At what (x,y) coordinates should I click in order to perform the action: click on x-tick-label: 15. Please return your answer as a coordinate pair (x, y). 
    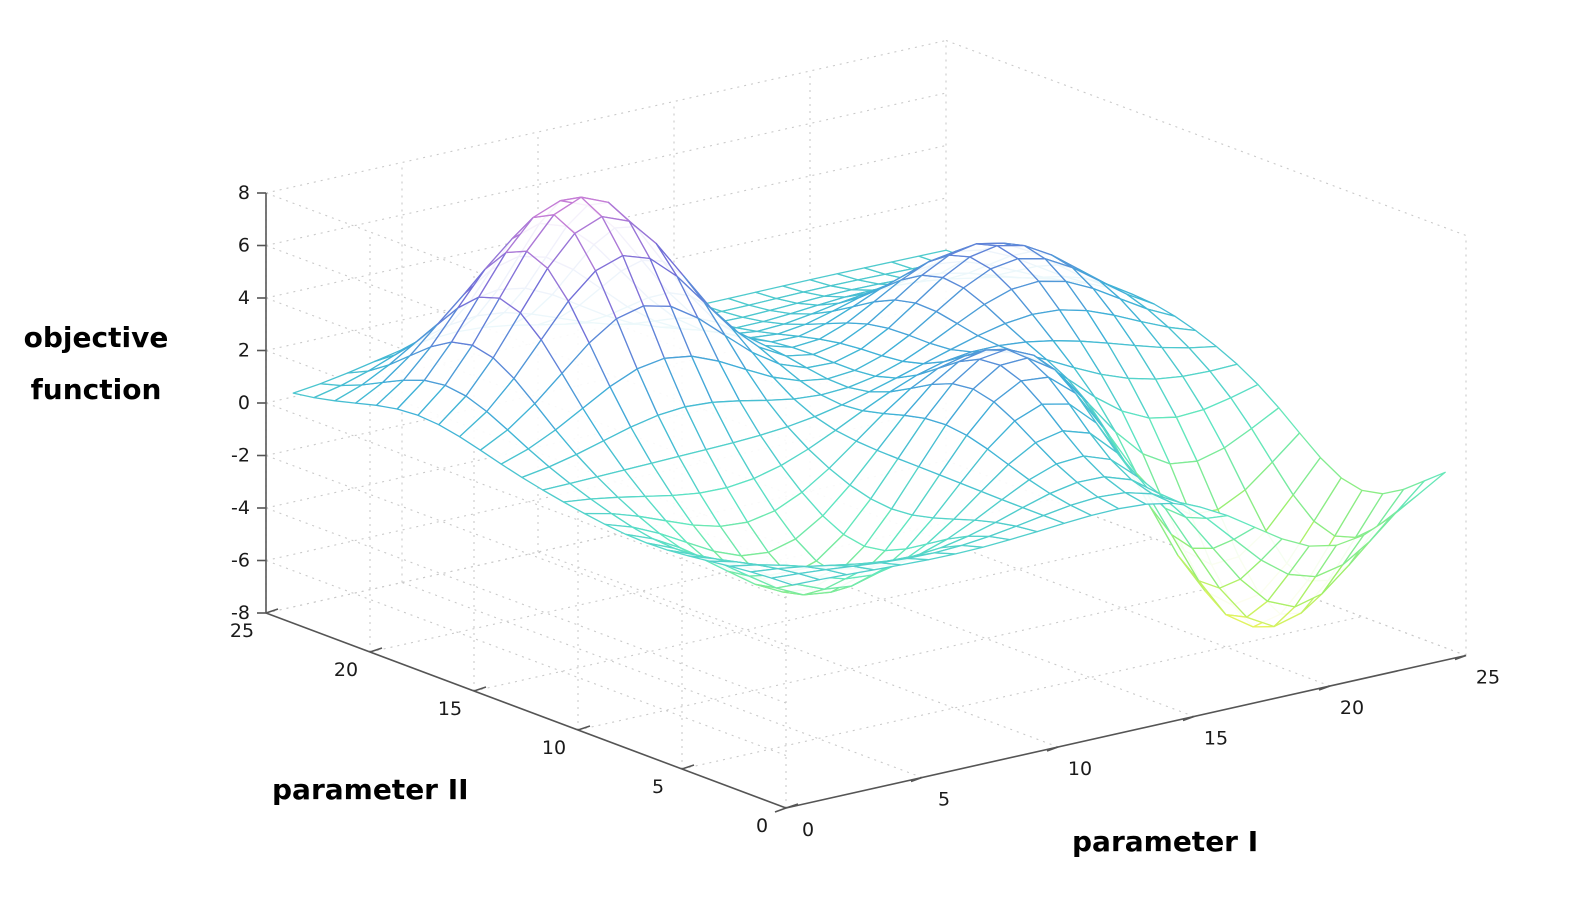
    Looking at the image, I should click on (1216, 739).